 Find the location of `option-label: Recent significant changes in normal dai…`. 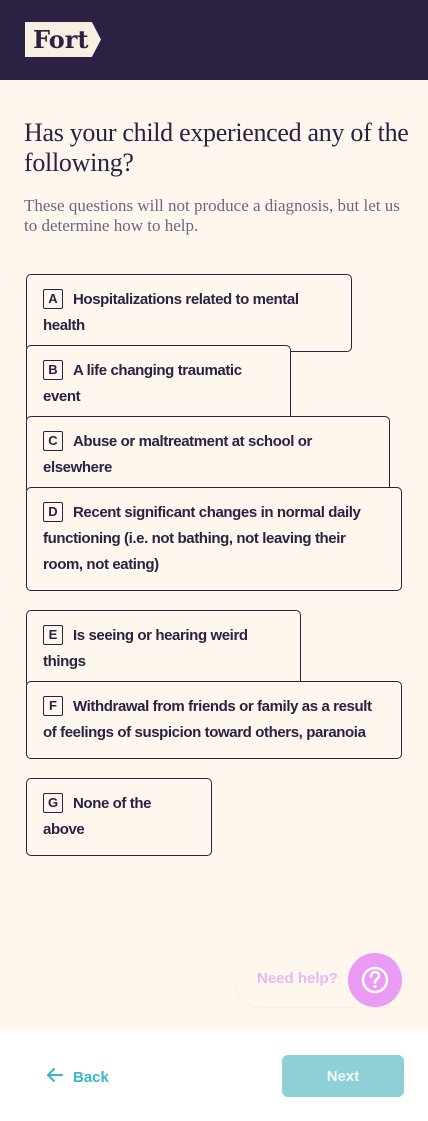

option-label: Recent significant changes in normal dai… is located at coordinates (202, 538).